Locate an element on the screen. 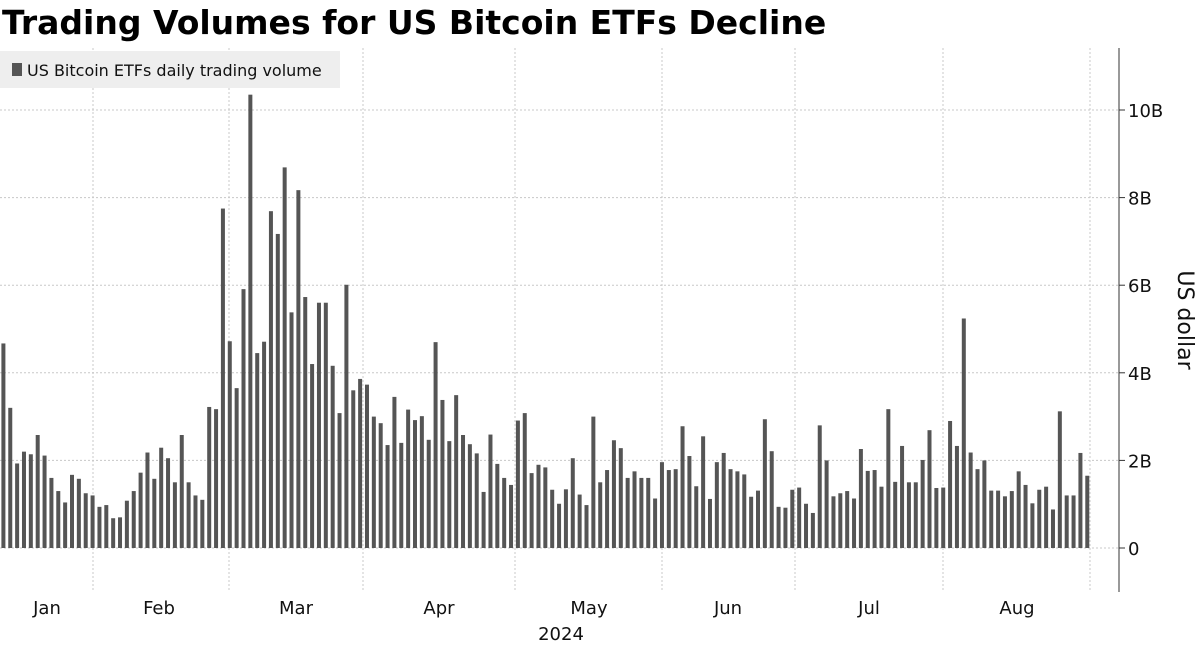 The height and width of the screenshot is (646, 1199). x-year-label: 2024 is located at coordinates (561, 634).